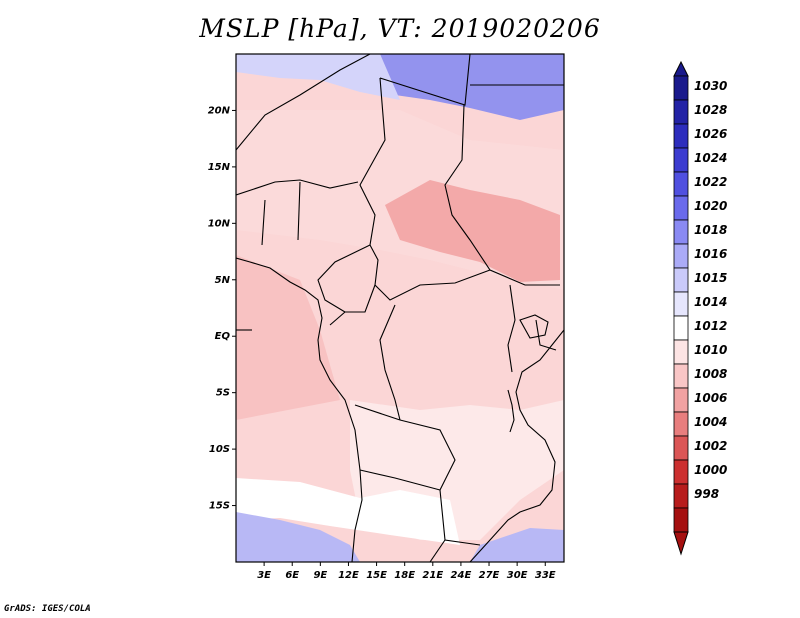  What do you see at coordinates (437, 550) in the screenshot?
I see `border-o` at bounding box center [437, 550].